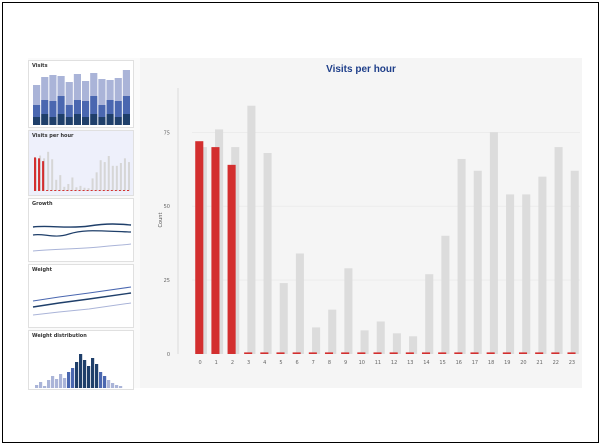 The width and height of the screenshot is (603, 447). I want to click on y-axis-label: Count, so click(161, 220).